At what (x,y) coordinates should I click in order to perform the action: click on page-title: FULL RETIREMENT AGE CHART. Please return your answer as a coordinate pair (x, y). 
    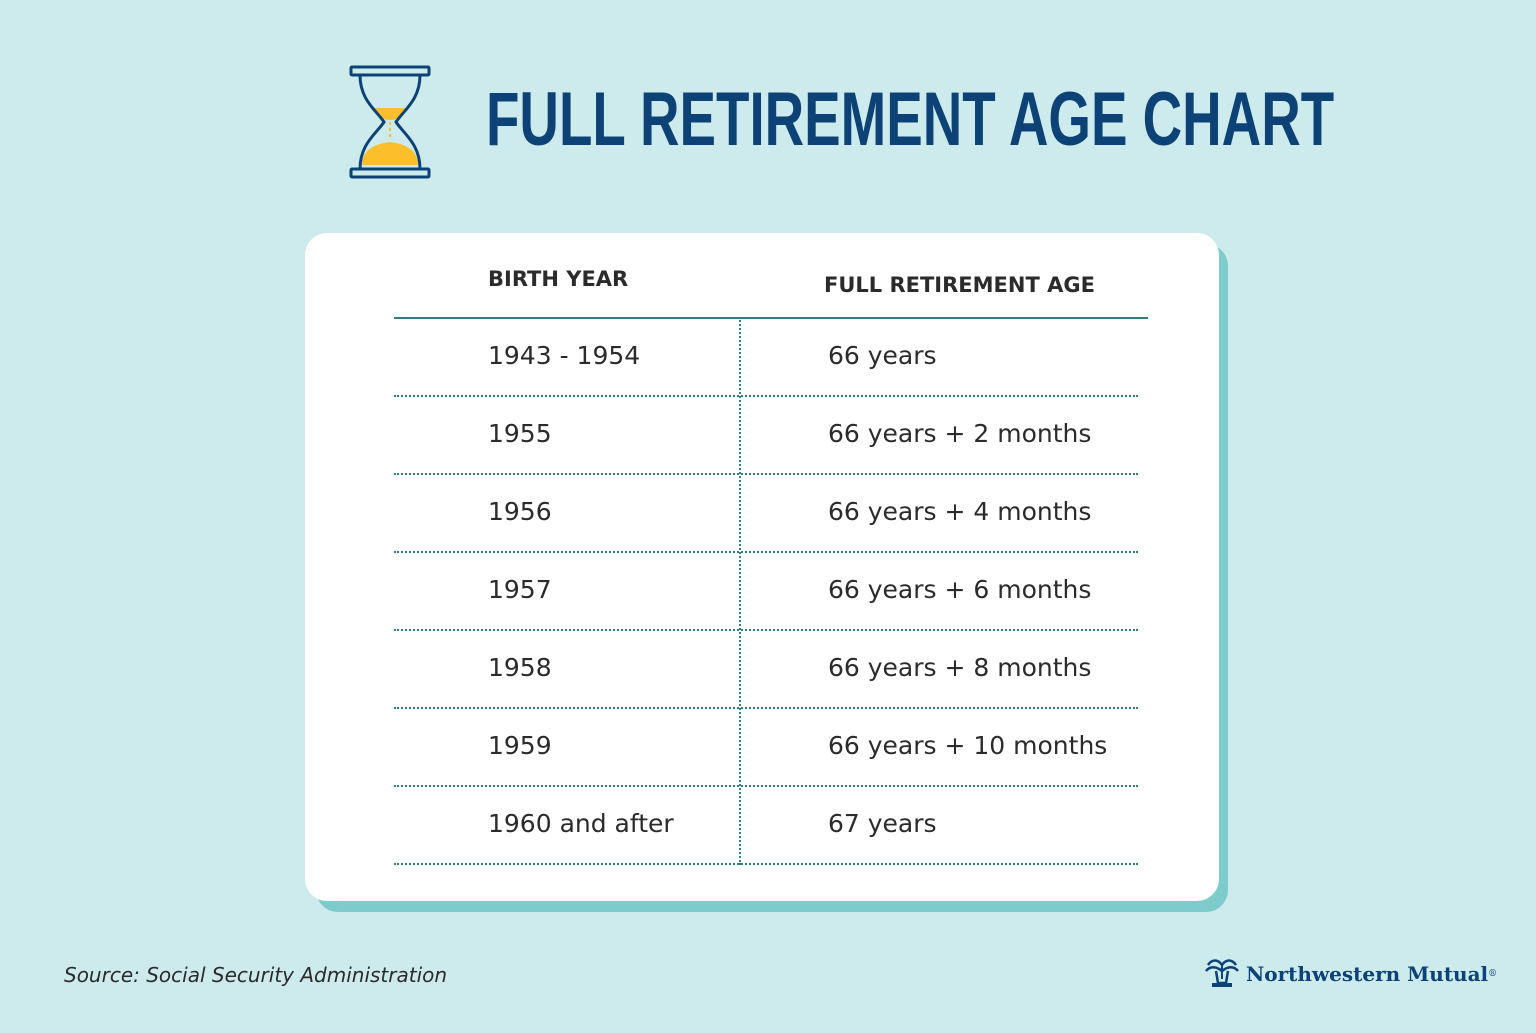
    Looking at the image, I should click on (910, 119).